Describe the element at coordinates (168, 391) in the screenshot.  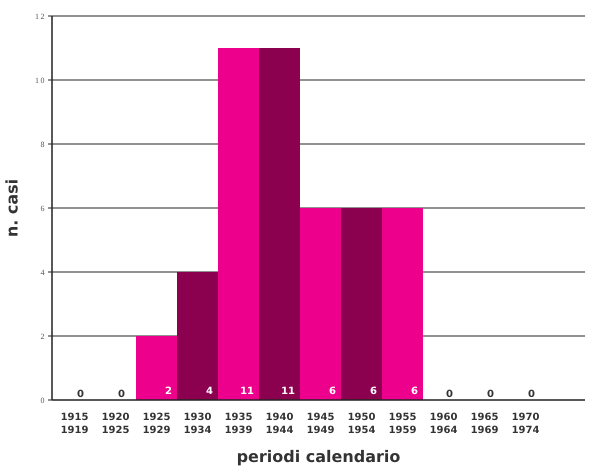
I see `data-label: 2` at that location.